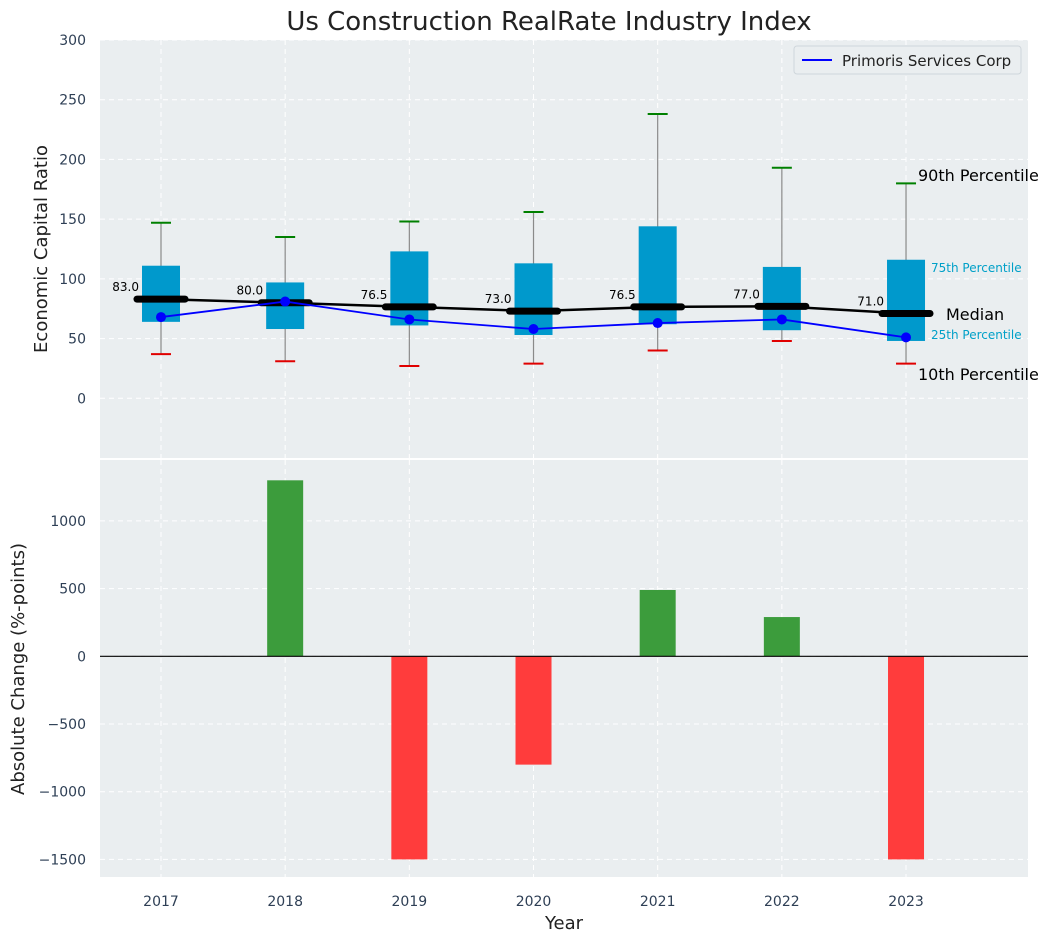  I want to click on x-tick-label: 2019, so click(410, 902).